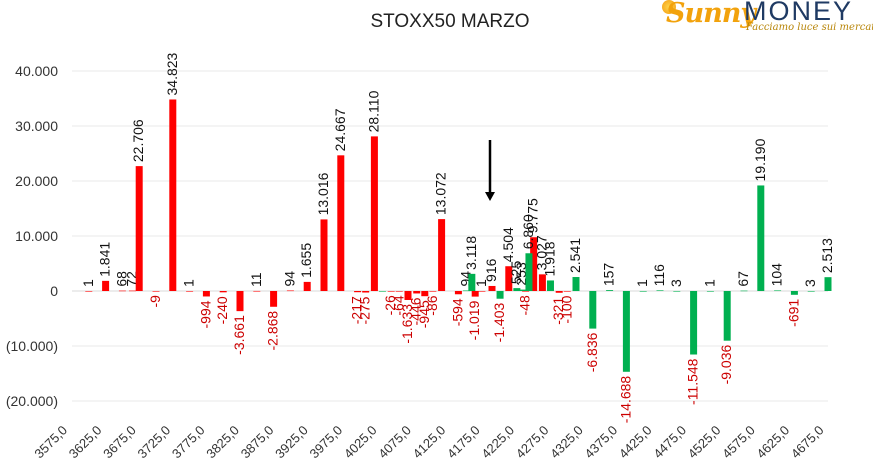  Describe the element at coordinates (416, 311) in the screenshot. I see `data-label: -446` at that location.